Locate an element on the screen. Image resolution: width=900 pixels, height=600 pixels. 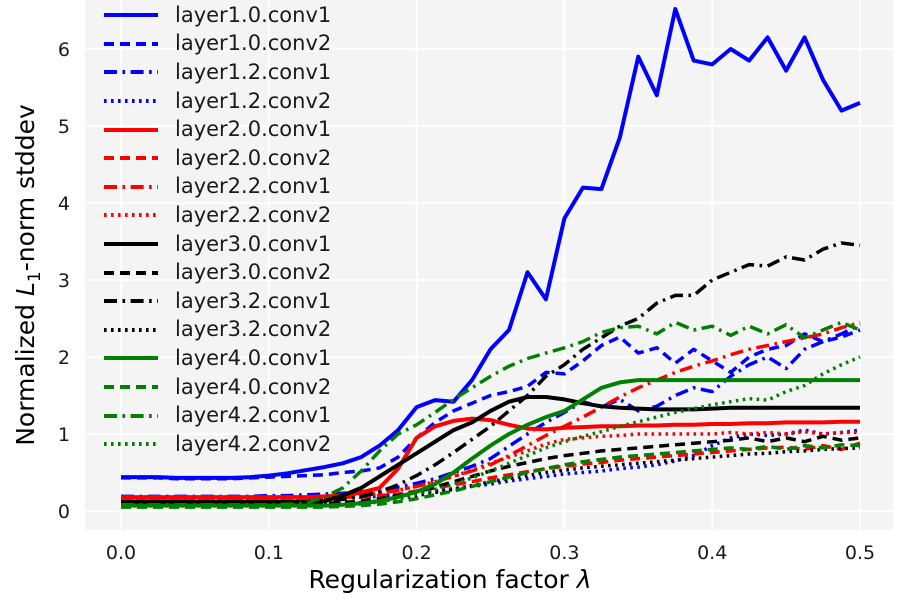
x-tick-label: 0.5 is located at coordinates (860, 553).